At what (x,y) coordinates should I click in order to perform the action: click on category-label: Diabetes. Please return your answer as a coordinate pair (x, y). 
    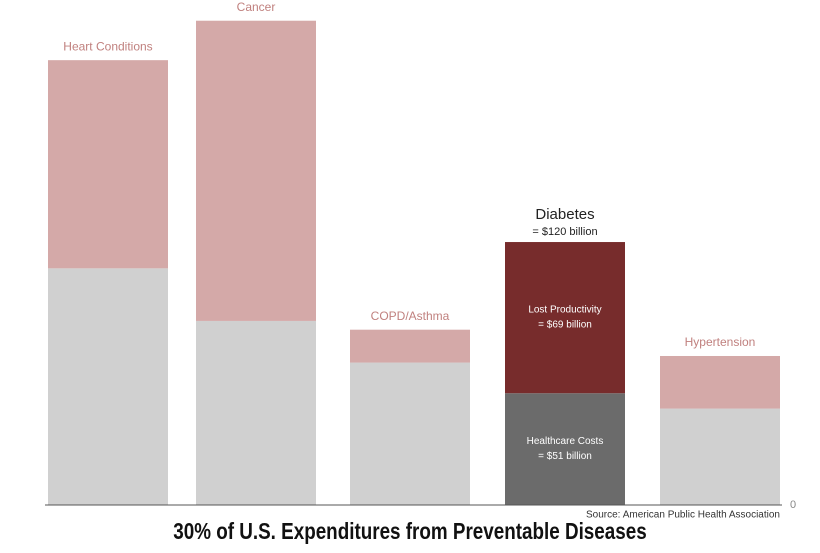
    Looking at the image, I should click on (564, 214).